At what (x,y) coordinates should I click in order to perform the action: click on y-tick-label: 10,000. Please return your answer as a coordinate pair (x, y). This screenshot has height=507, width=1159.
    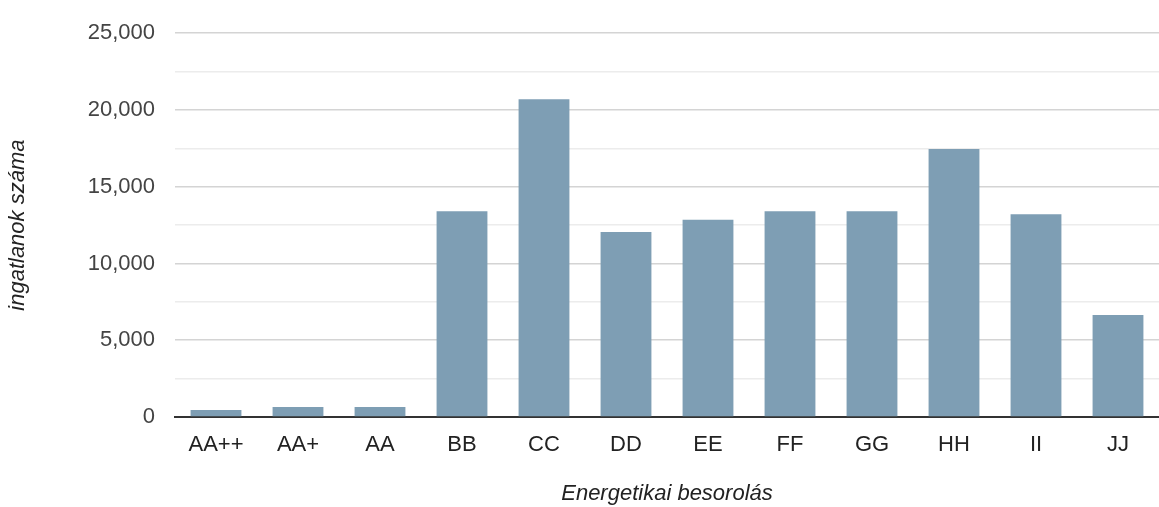
    Looking at the image, I should click on (121, 262).